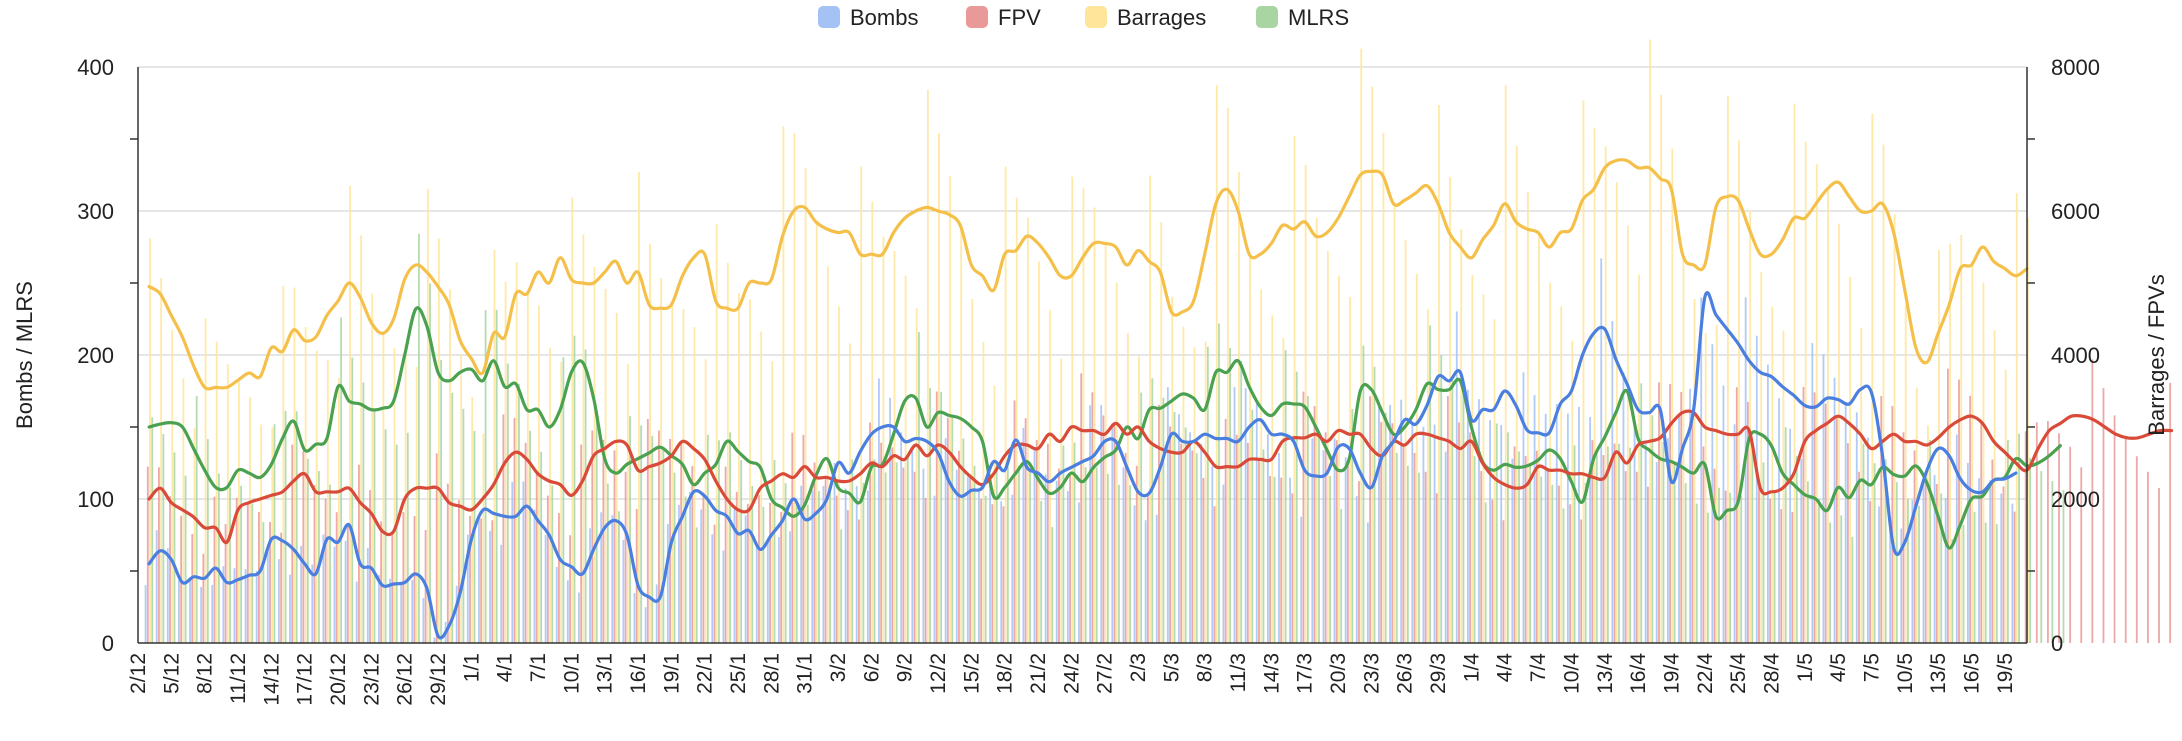  Describe the element at coordinates (884, 17) in the screenshot. I see `legend-label-bombs: Bombs` at that location.